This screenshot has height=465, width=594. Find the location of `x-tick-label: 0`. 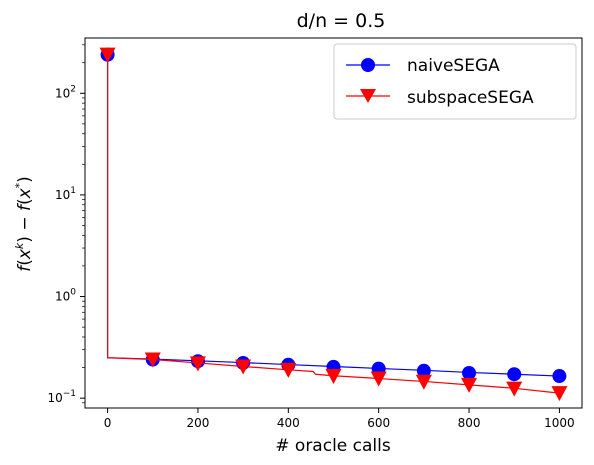

x-tick-label: 0 is located at coordinates (108, 423).